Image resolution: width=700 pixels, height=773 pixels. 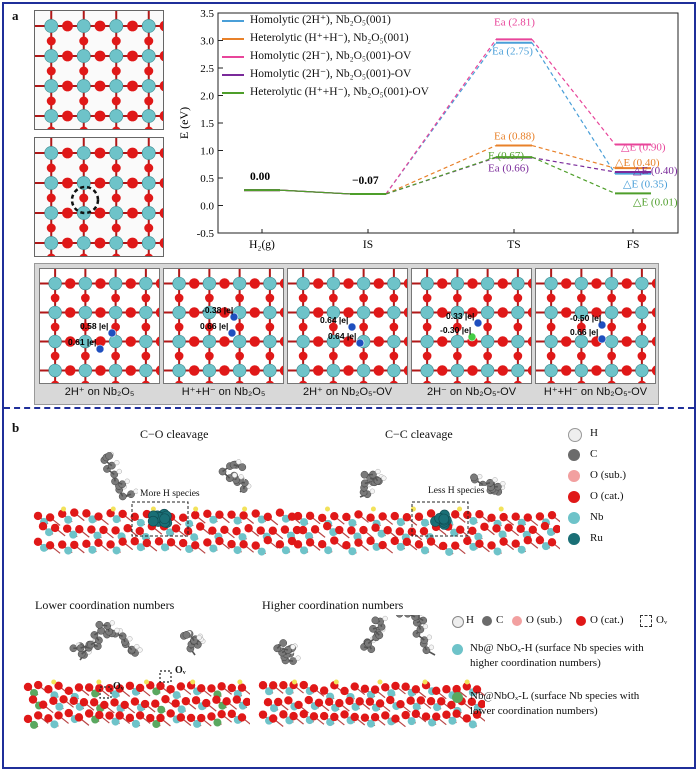 What do you see at coordinates (595, 326) in the screenshot?
I see `lattice-graphic: -0.50 |e| 0.66 |e|` at bounding box center [595, 326].